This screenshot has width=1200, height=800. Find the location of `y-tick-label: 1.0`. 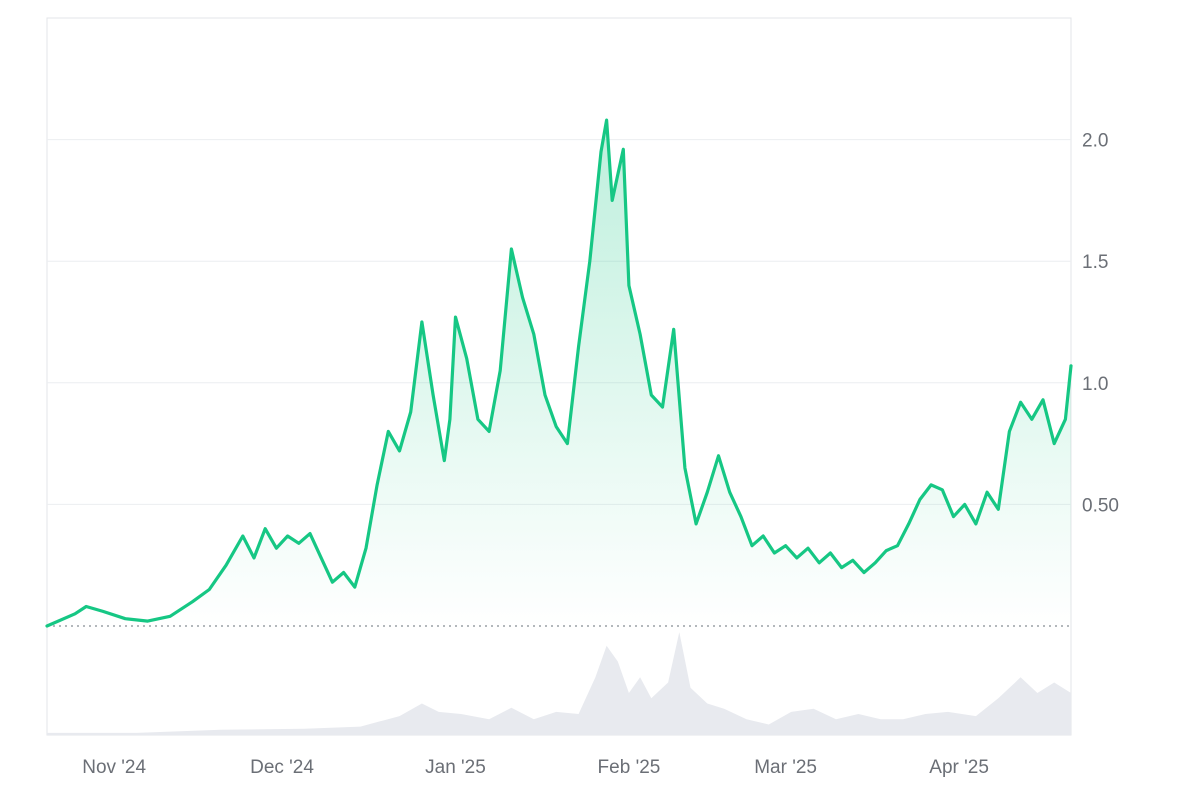

y-tick-label: 1.0 is located at coordinates (1095, 384).